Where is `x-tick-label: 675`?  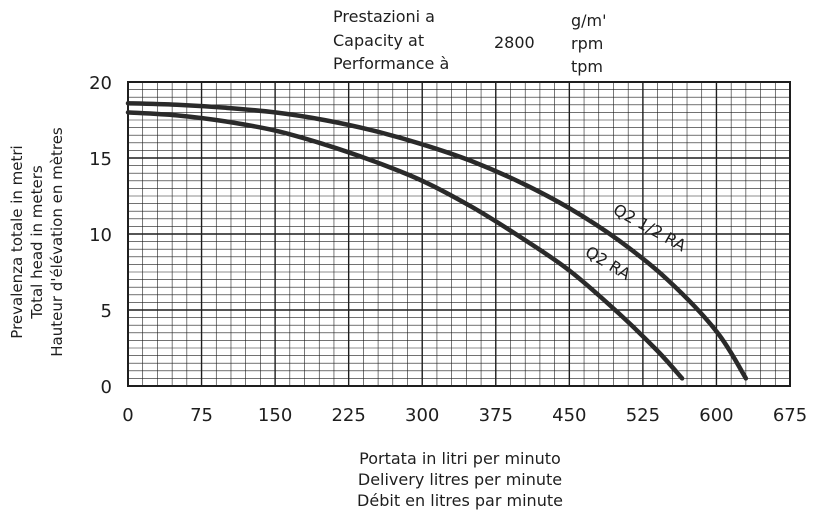
x-tick-label: 675 is located at coordinates (790, 415).